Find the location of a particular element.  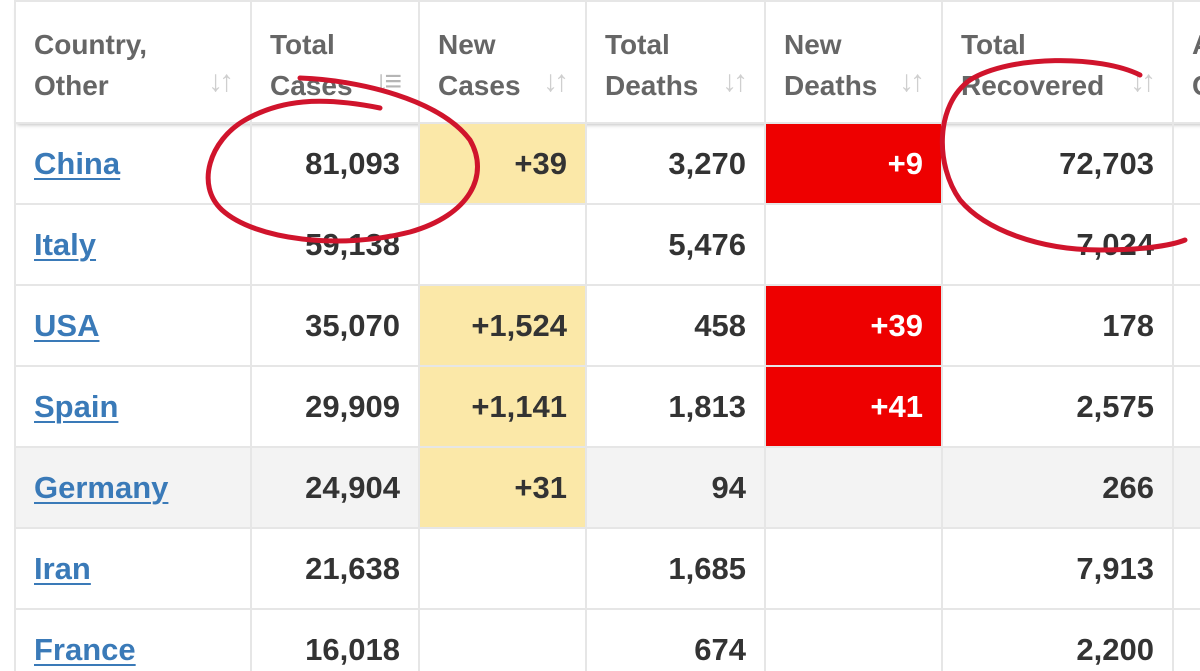

cell-country: Germany is located at coordinates (133, 487).